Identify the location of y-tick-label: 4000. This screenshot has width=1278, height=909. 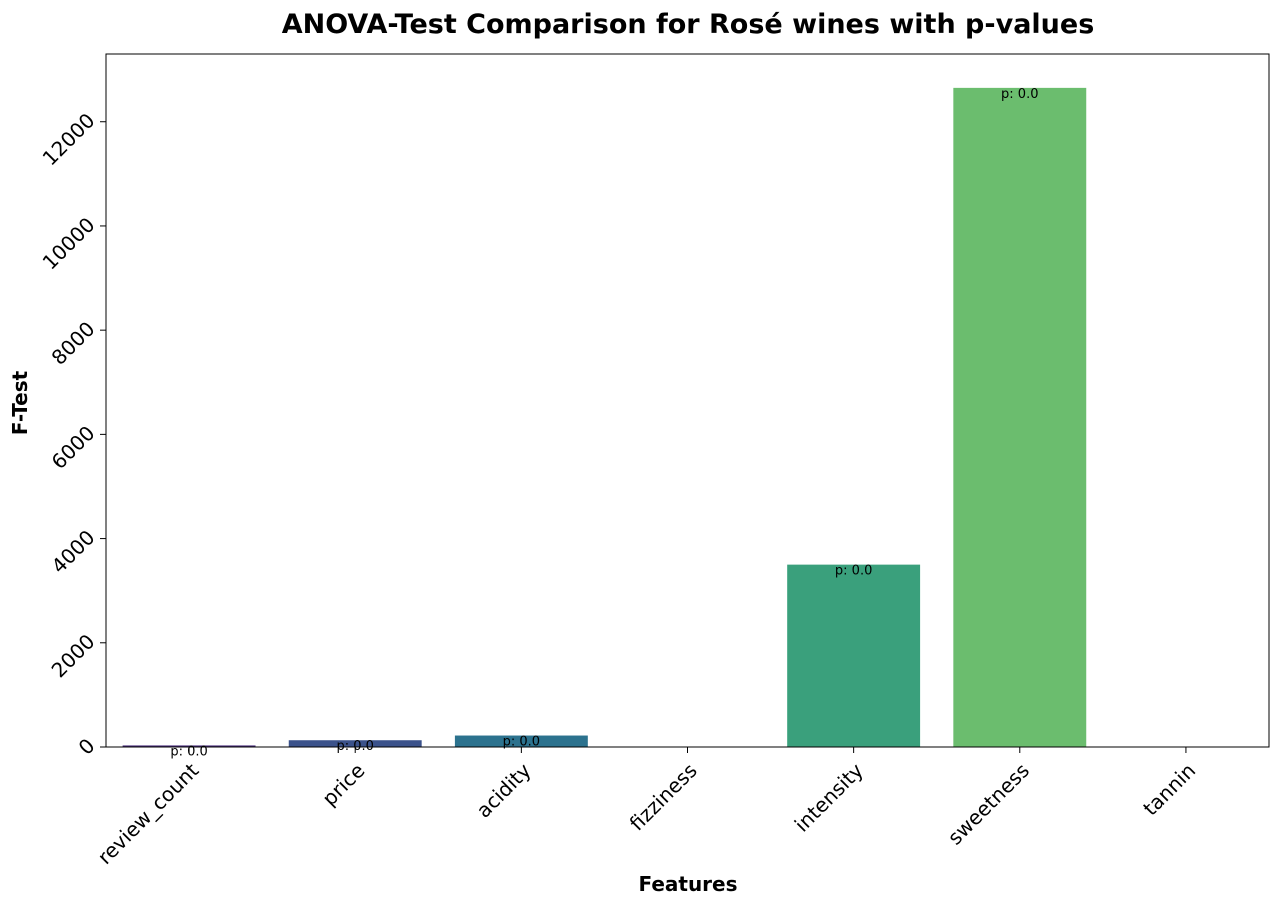
(73, 551).